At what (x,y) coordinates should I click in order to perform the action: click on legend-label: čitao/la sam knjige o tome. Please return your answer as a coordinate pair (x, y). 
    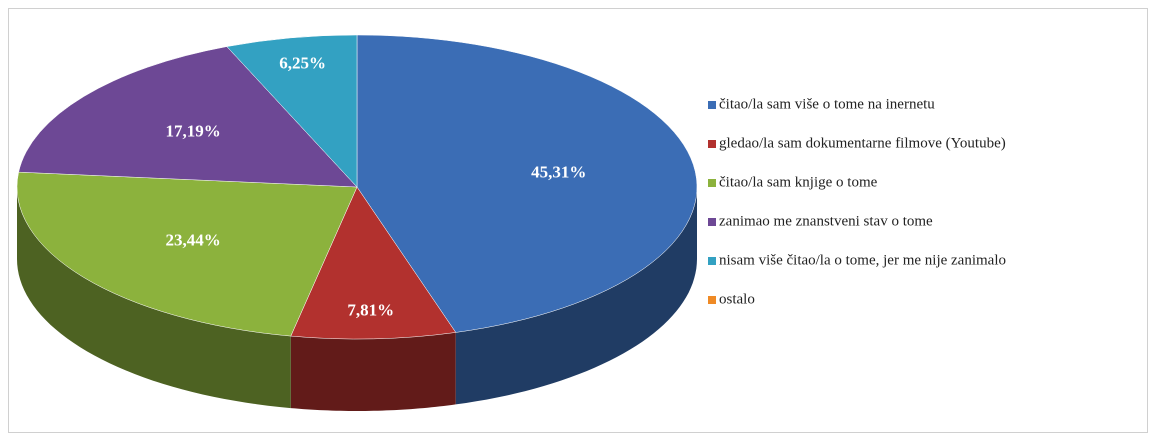
    Looking at the image, I should click on (798, 182).